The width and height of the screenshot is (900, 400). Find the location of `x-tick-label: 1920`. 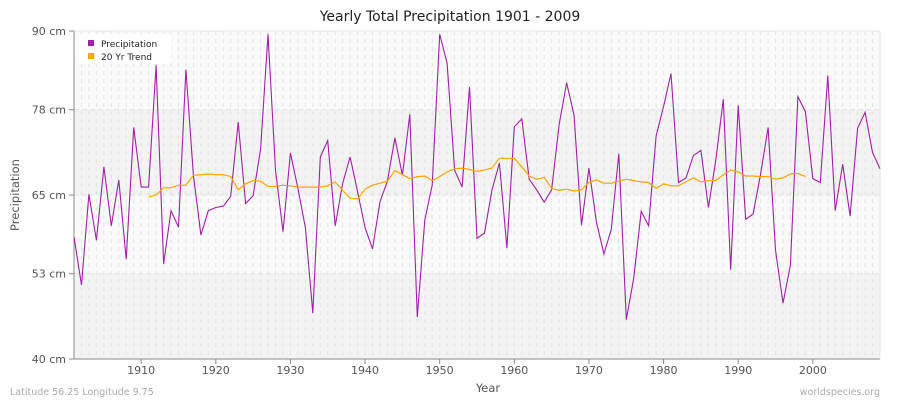

x-tick-label: 1920 is located at coordinates (216, 370).